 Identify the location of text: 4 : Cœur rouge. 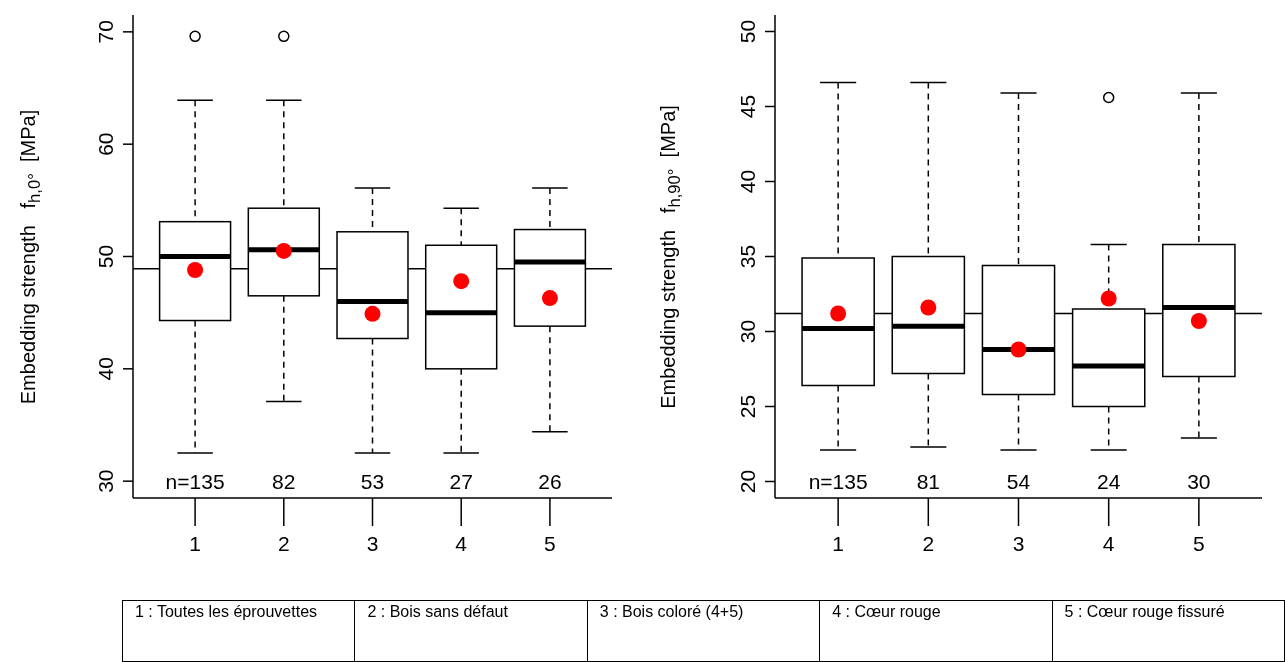
(936, 631).